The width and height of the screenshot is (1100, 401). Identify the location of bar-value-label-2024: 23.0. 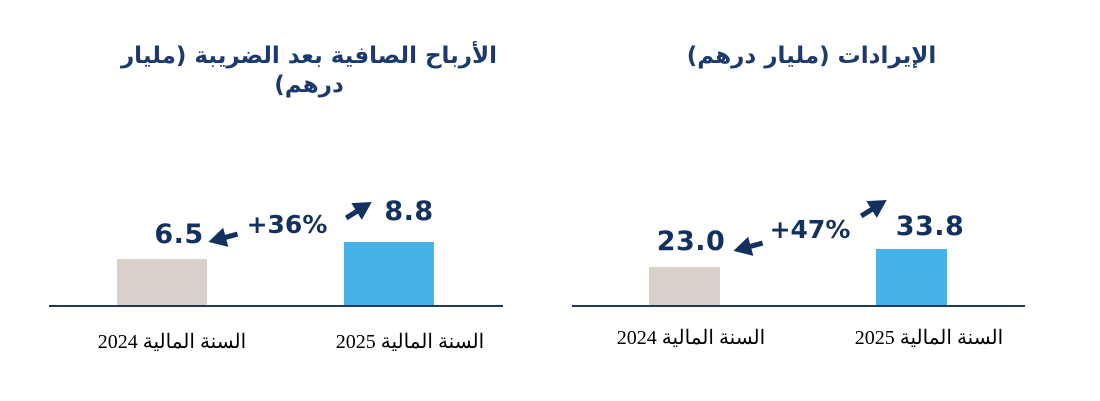
(691, 241).